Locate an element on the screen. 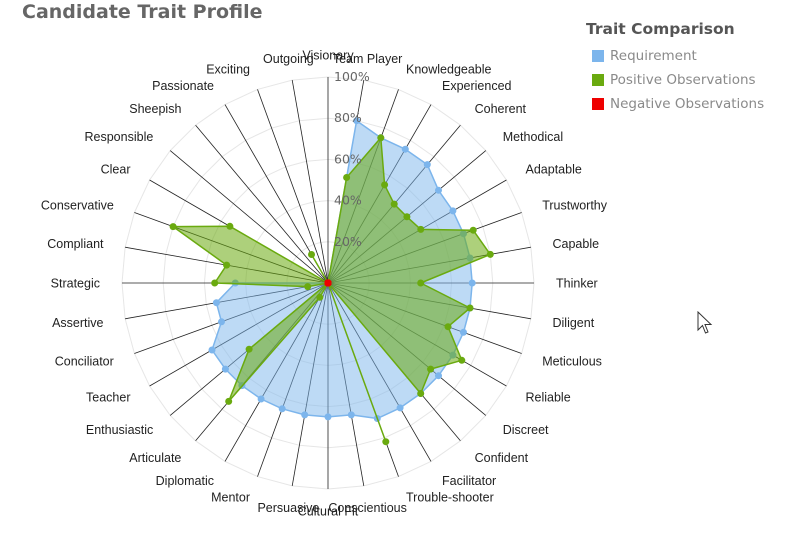  category-label-meticulous: Meticulous is located at coordinates (572, 362).